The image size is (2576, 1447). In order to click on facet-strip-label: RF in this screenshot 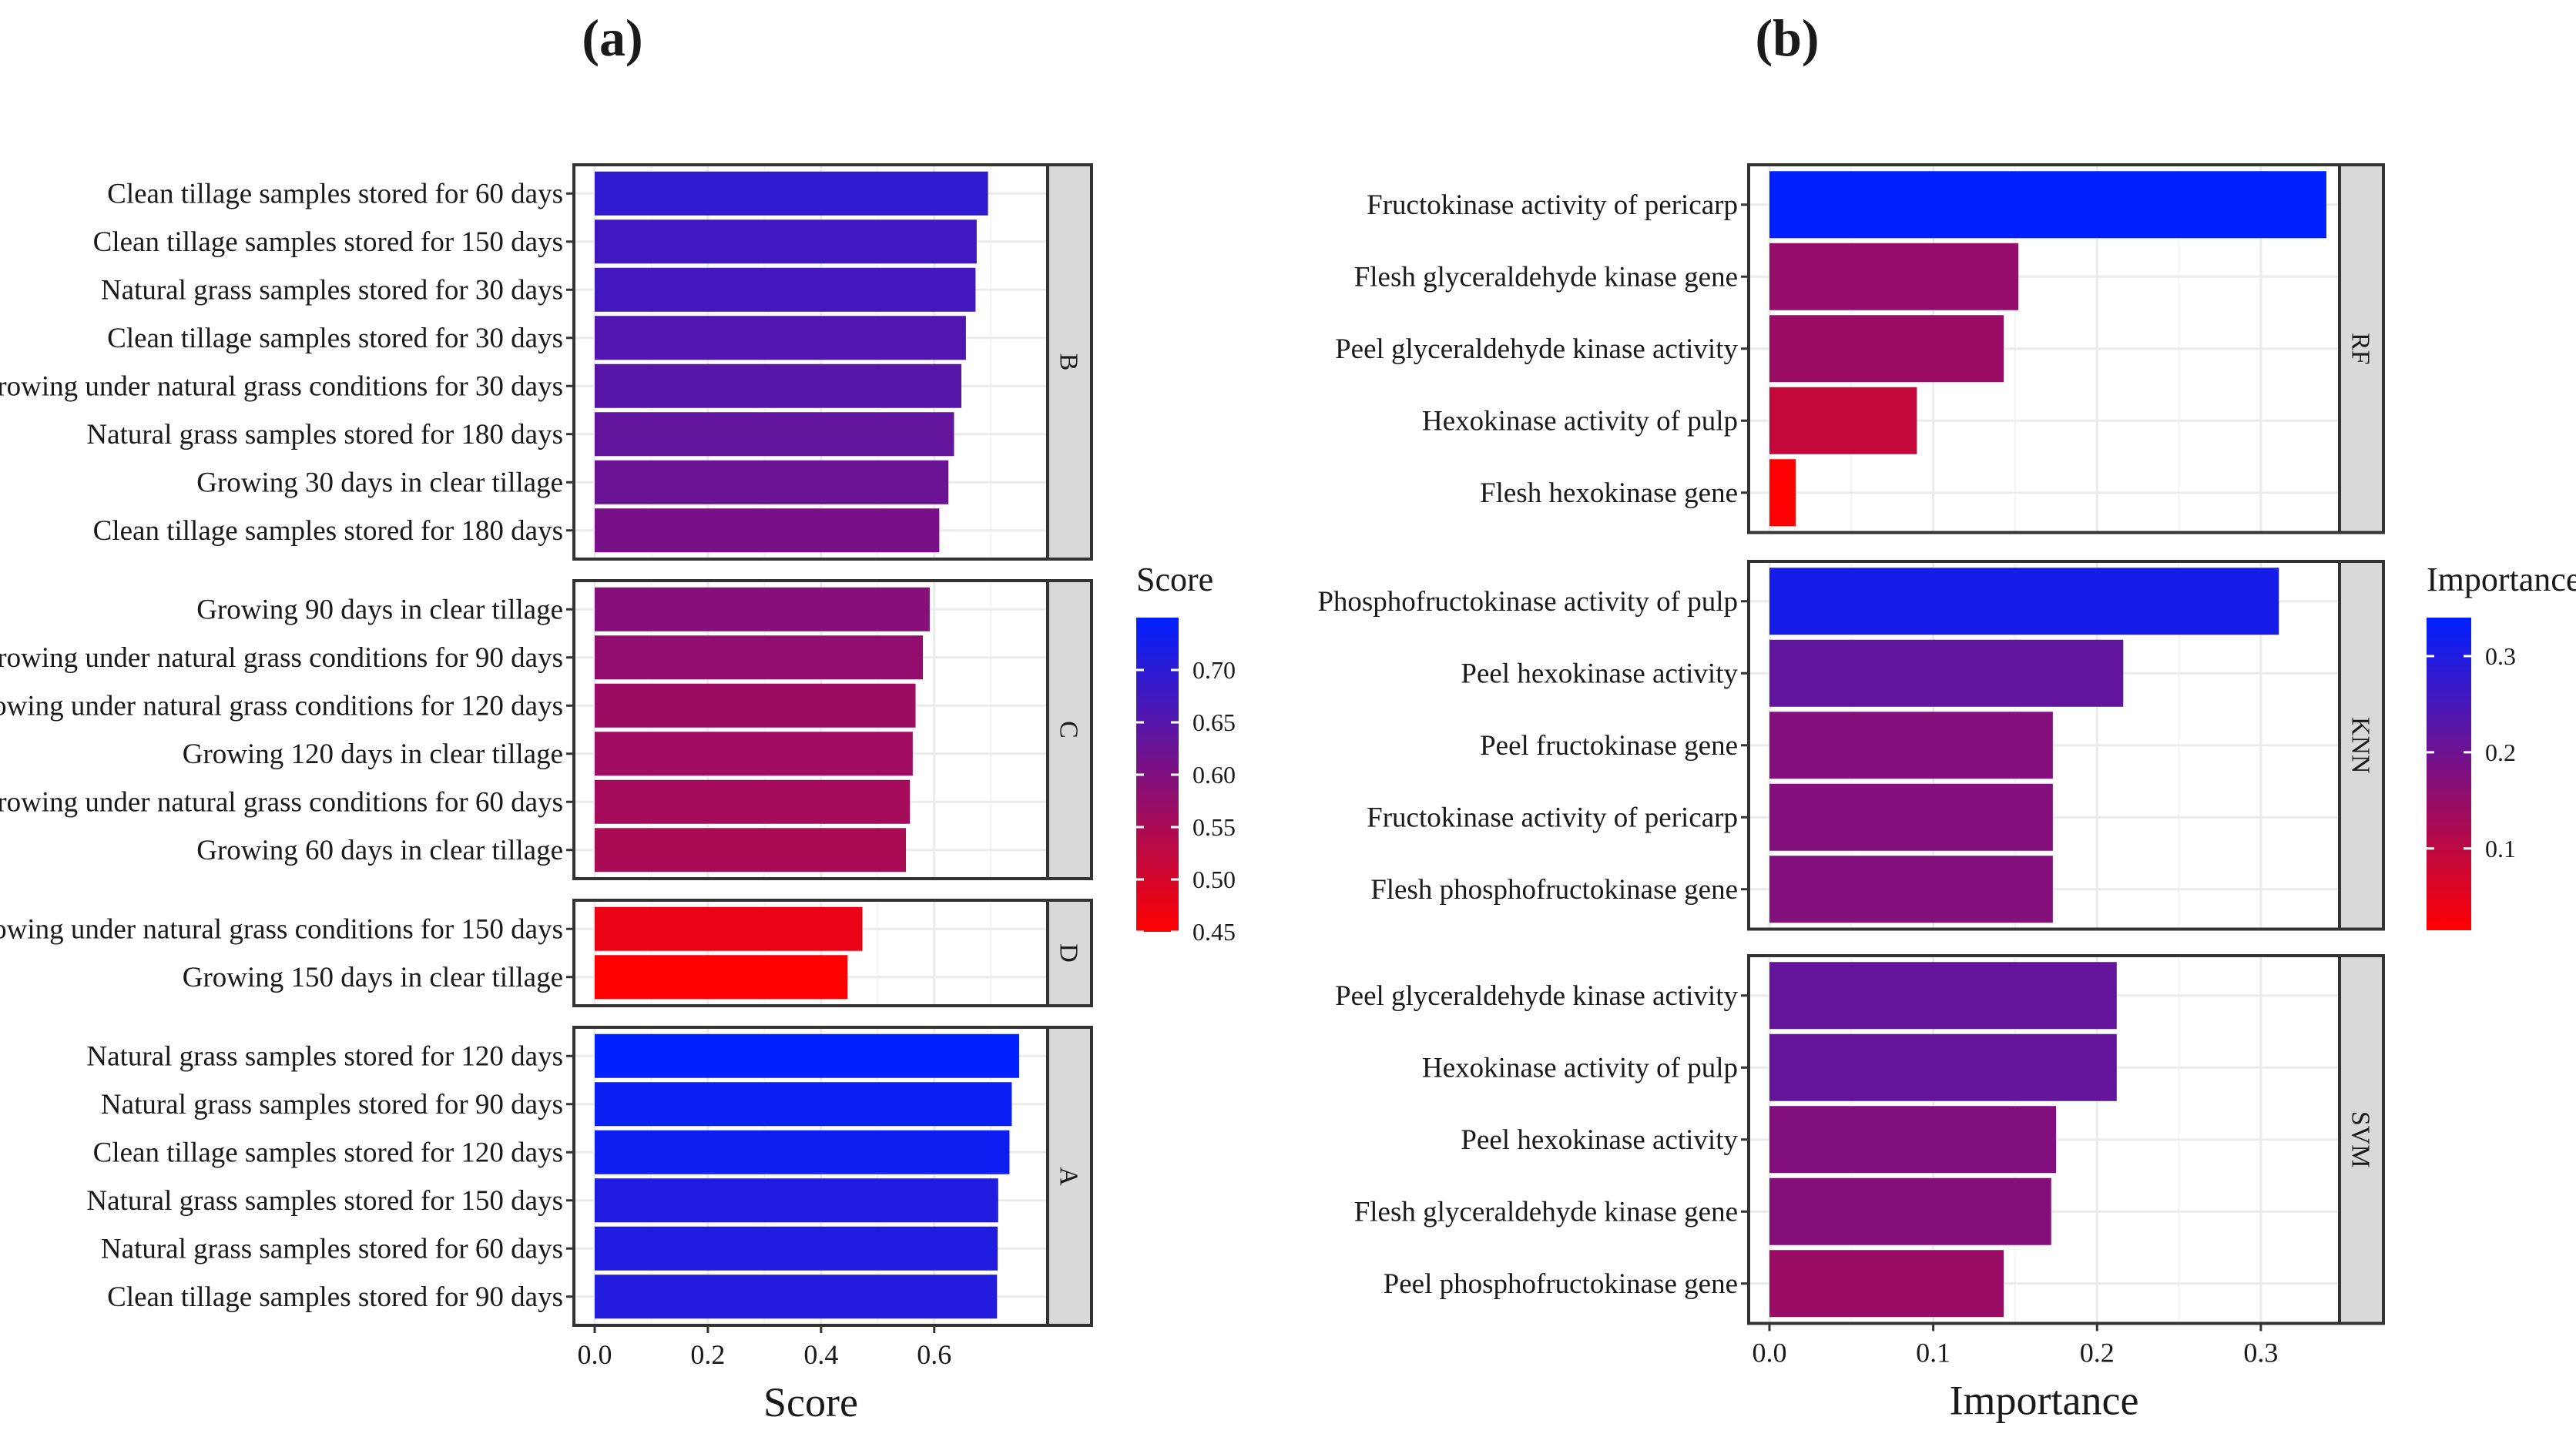, I will do `click(2360, 349)`.